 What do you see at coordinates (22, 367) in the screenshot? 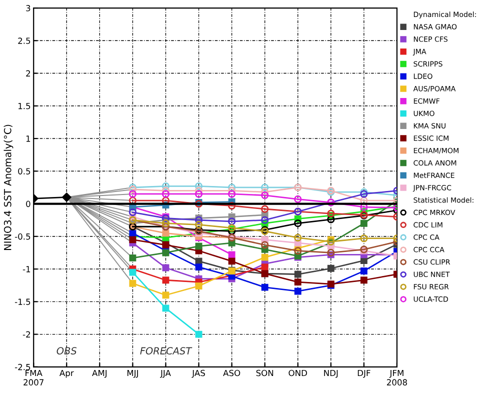
I see `y-tick-label: -2.5` at bounding box center [22, 367].